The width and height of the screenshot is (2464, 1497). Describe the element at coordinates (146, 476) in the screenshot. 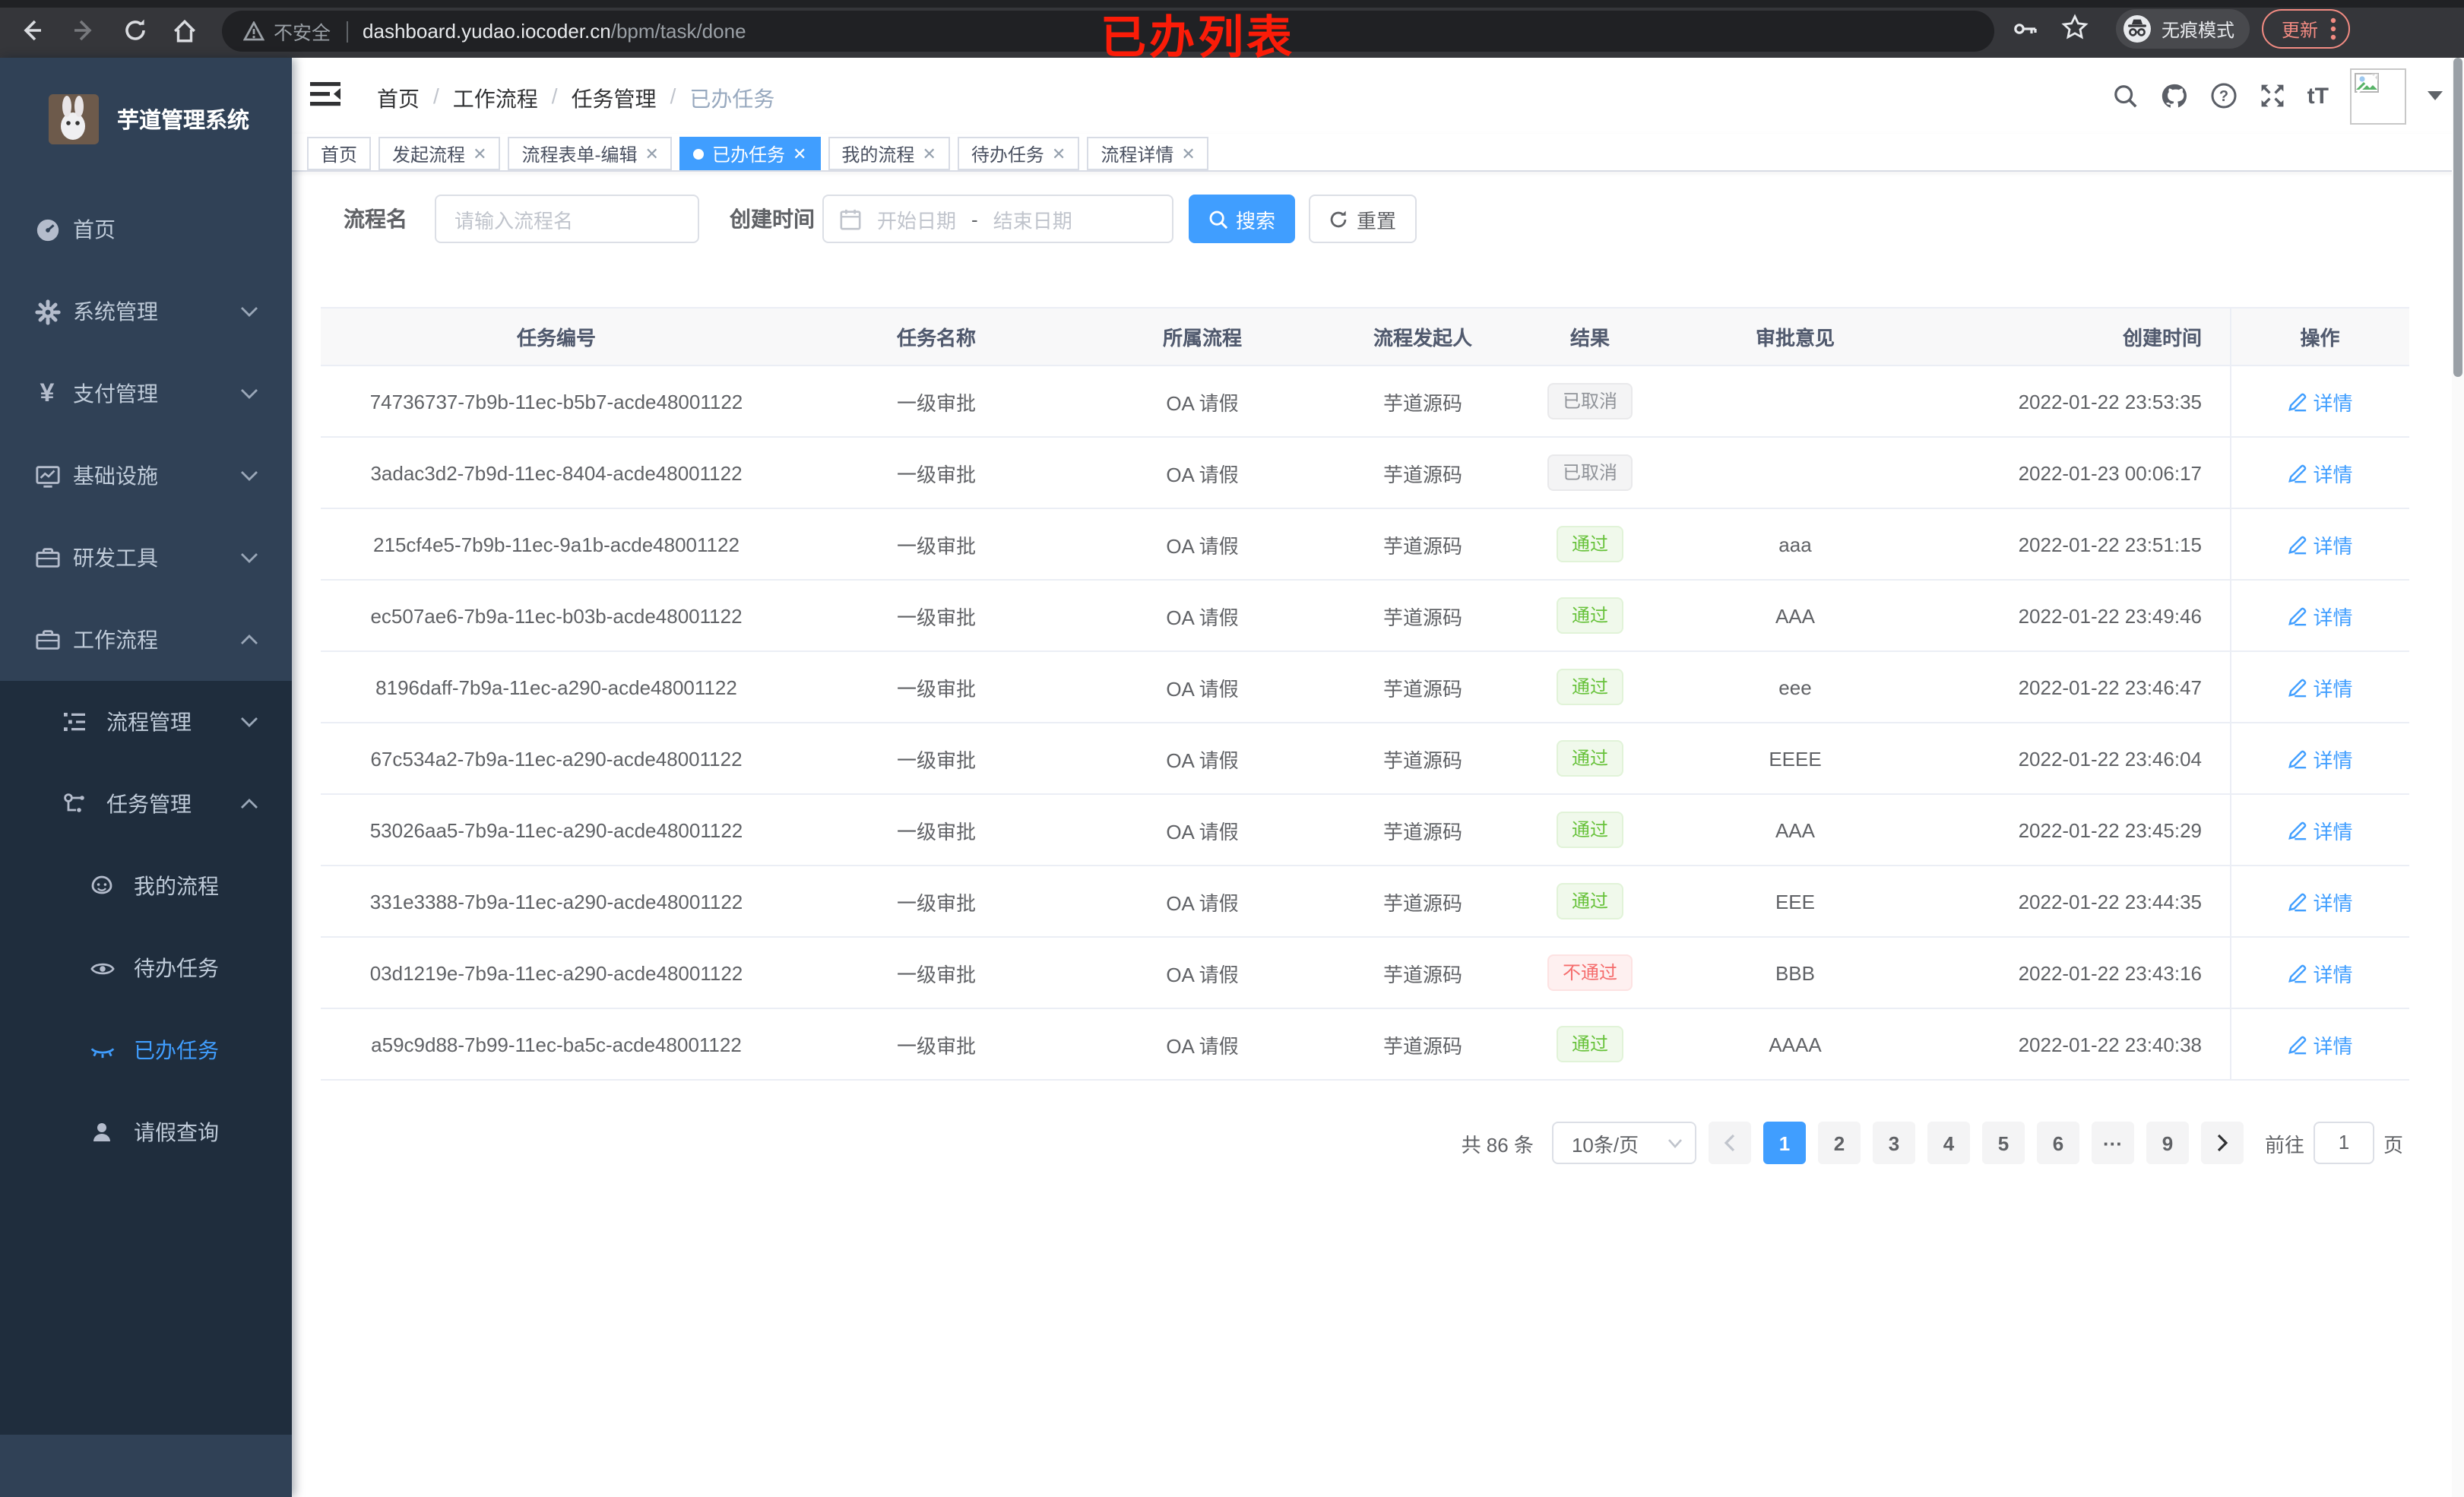

I see `sidebar-item-infra: 基础设施` at that location.